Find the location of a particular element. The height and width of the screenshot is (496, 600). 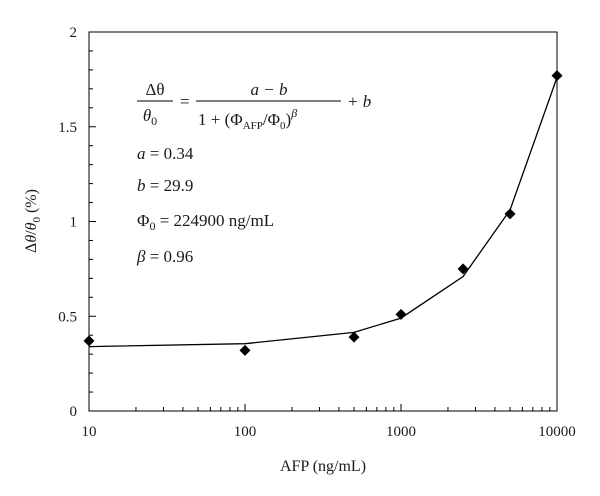

x-axis-title: AFP (ng/mL) is located at coordinates (323, 466).